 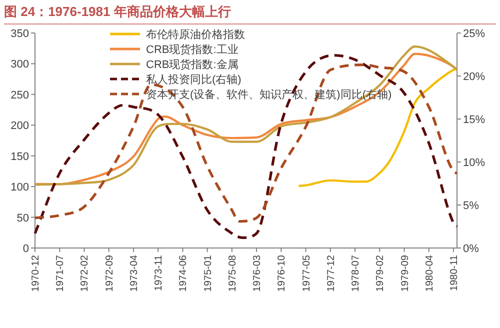 I want to click on y2-tick-label: 10%, so click(x=474, y=163).